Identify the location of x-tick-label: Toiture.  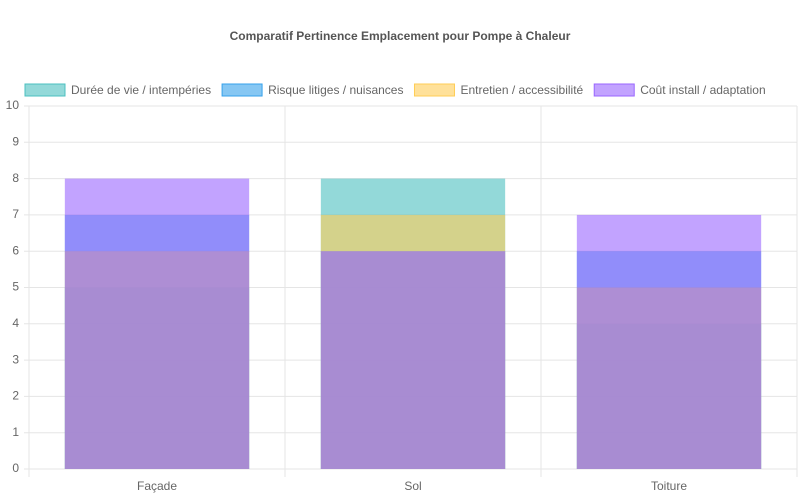
(669, 486).